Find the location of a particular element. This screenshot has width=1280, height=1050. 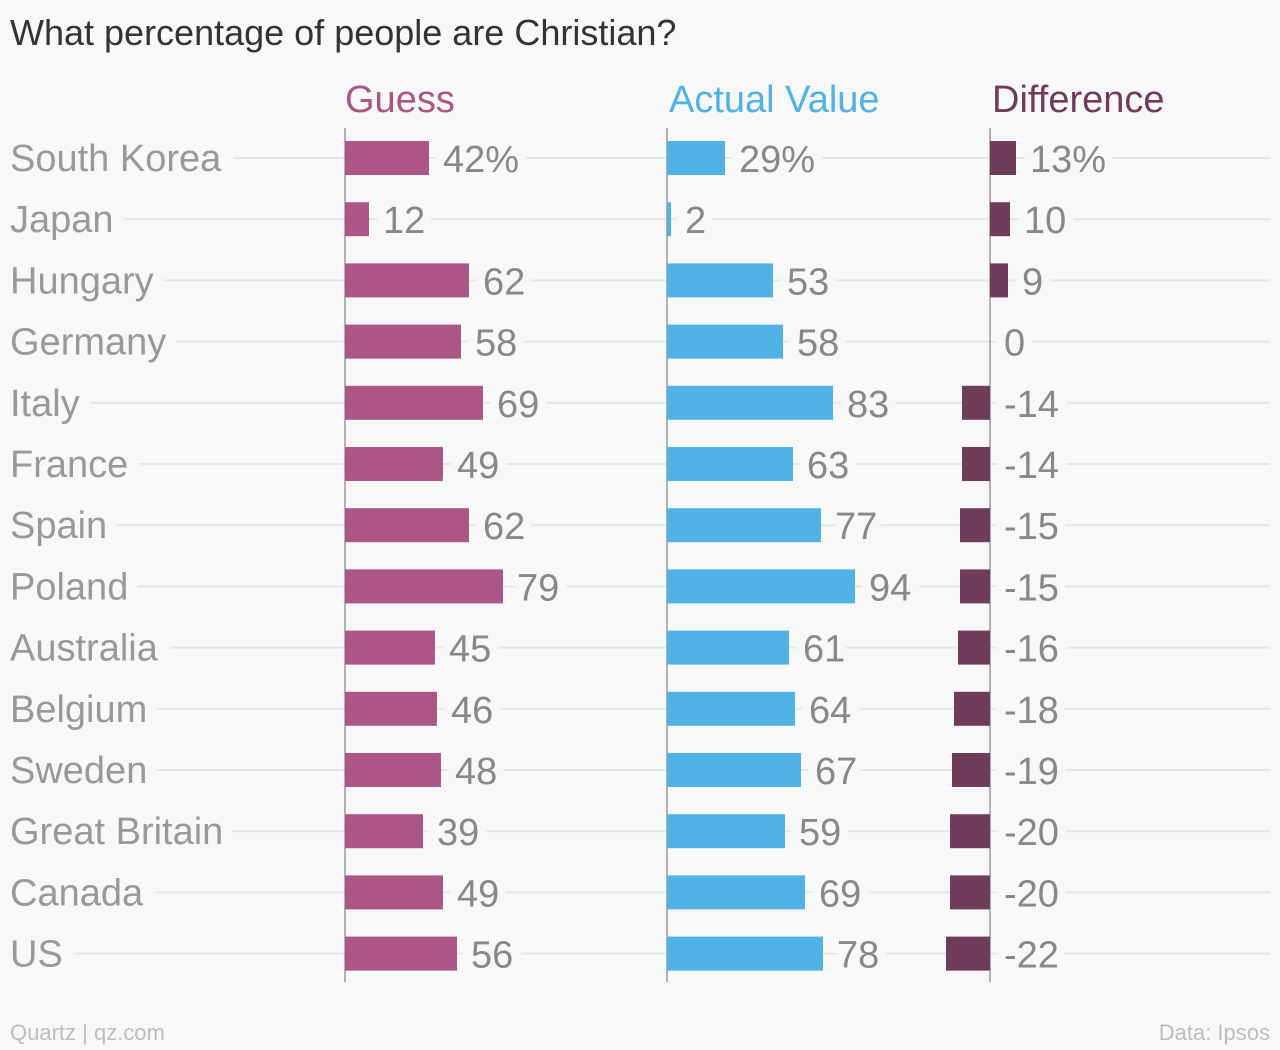

value-label-2: -18 is located at coordinates (1031, 711).